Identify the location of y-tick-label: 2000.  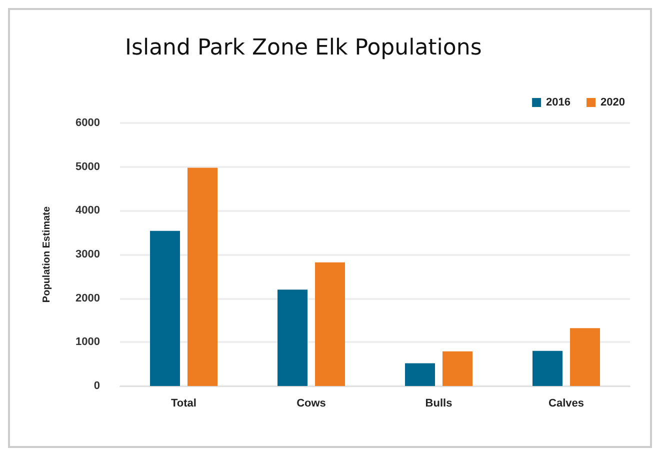
(88, 298).